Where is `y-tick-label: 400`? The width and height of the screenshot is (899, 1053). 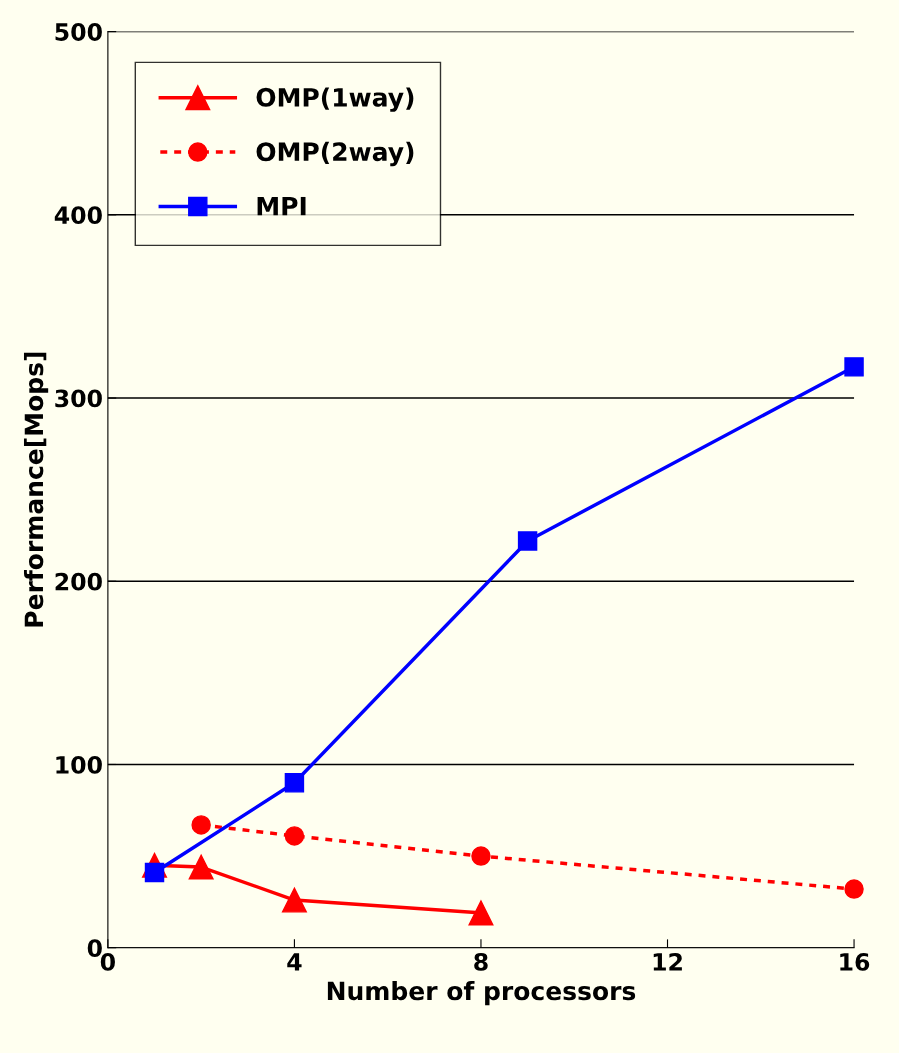
y-tick-label: 400 is located at coordinates (78, 215).